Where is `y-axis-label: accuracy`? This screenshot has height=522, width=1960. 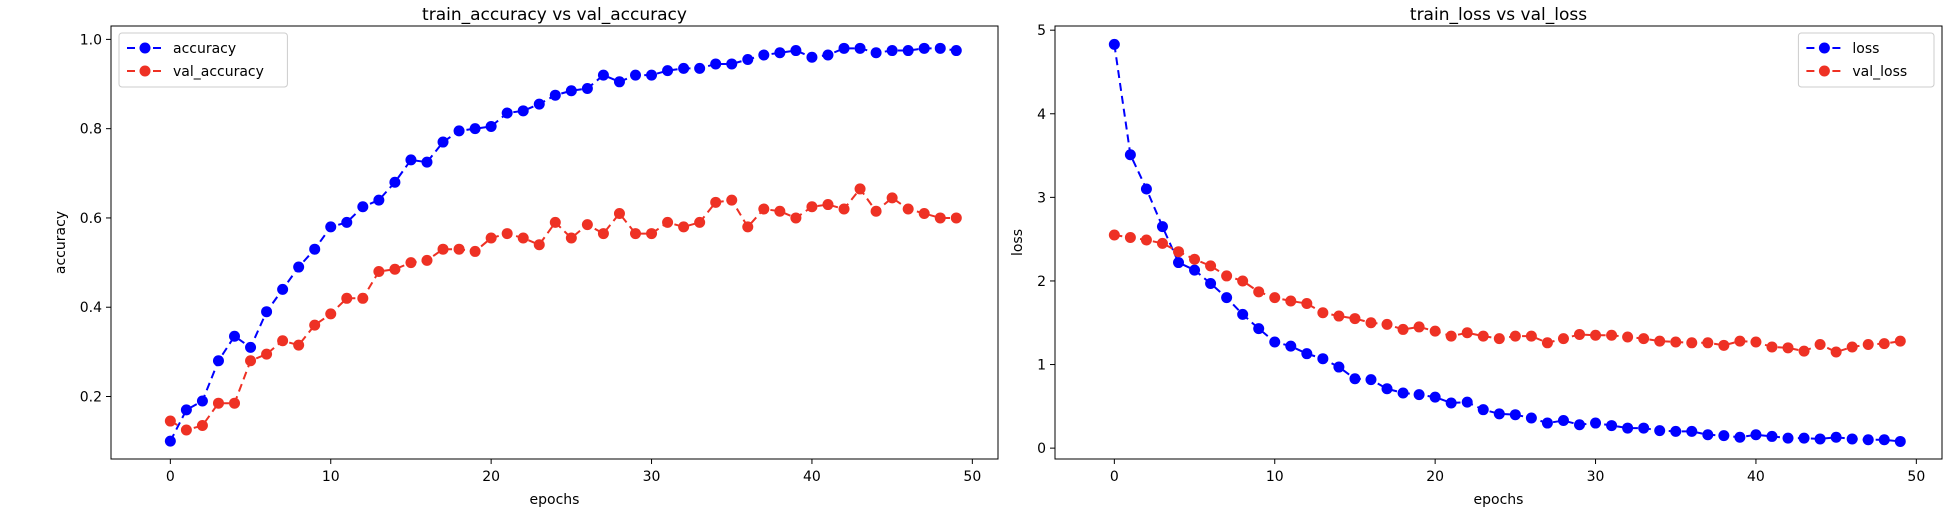 y-axis-label: accuracy is located at coordinates (61, 242).